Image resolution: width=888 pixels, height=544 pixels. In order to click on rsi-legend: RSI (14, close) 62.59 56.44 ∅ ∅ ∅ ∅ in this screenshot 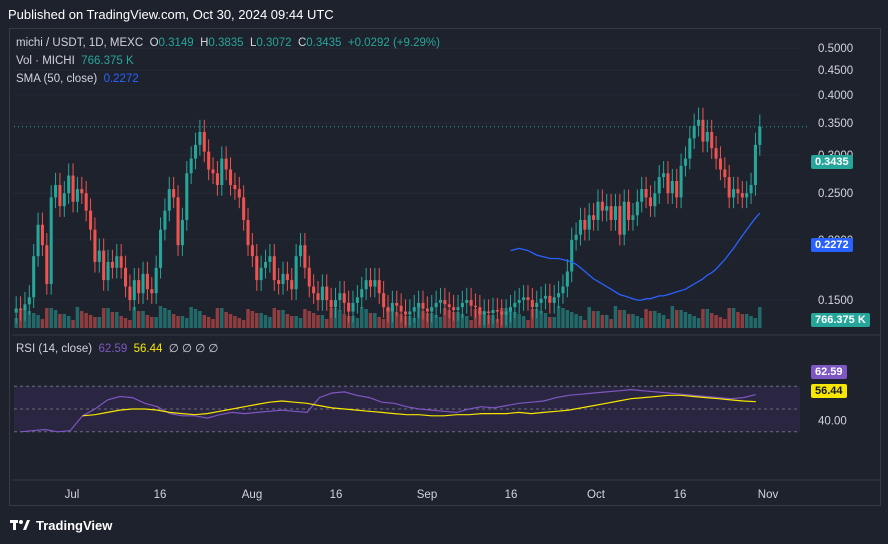, I will do `click(117, 349)`.